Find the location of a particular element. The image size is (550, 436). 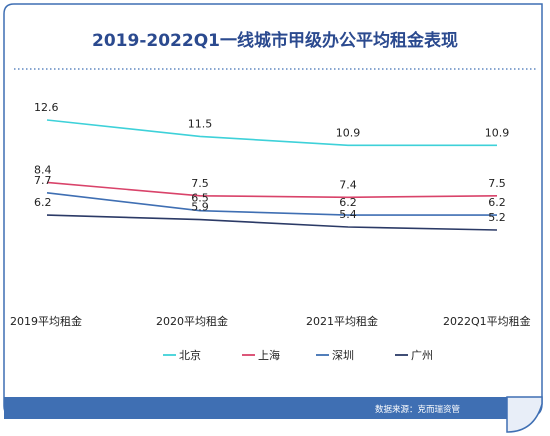

series-0-value-label: 11.5 is located at coordinates (200, 123).